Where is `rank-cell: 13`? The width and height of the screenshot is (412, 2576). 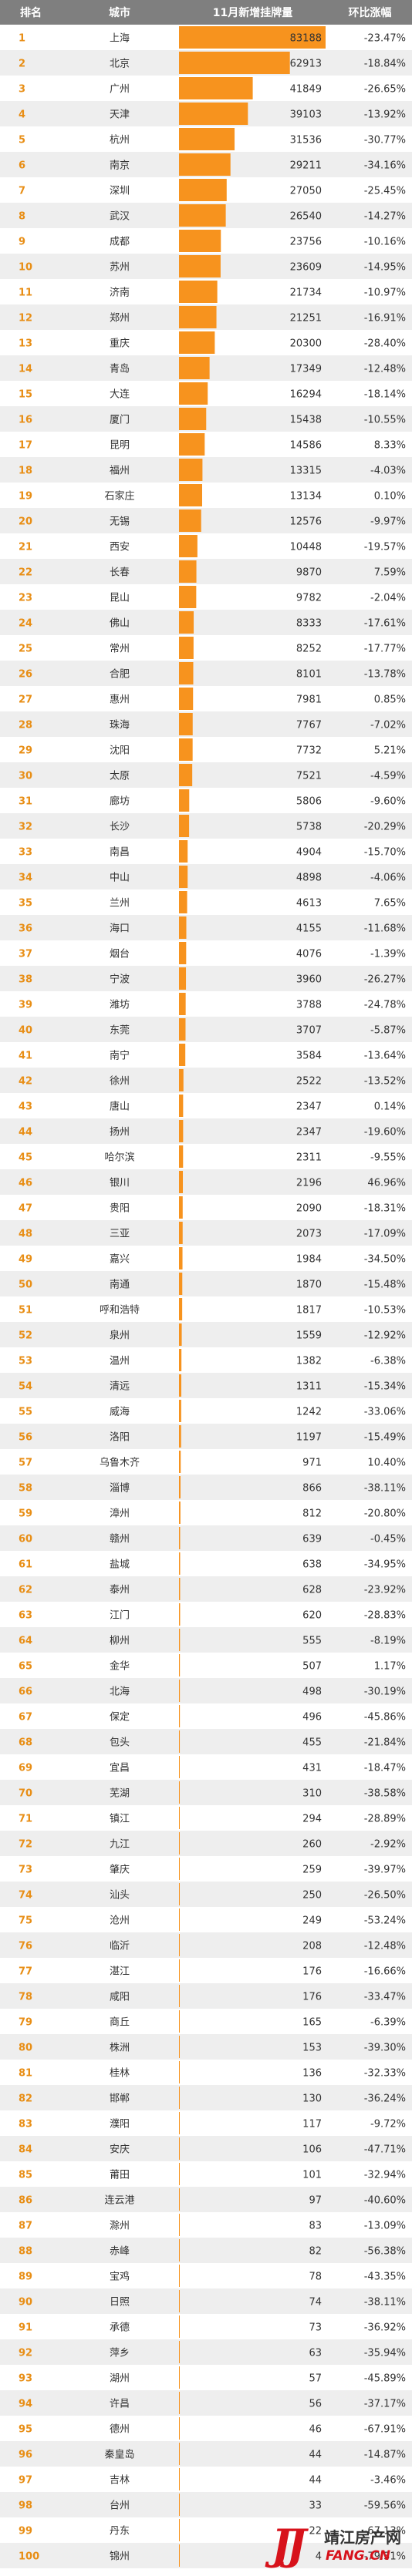 rank-cell: 13 is located at coordinates (26, 344).